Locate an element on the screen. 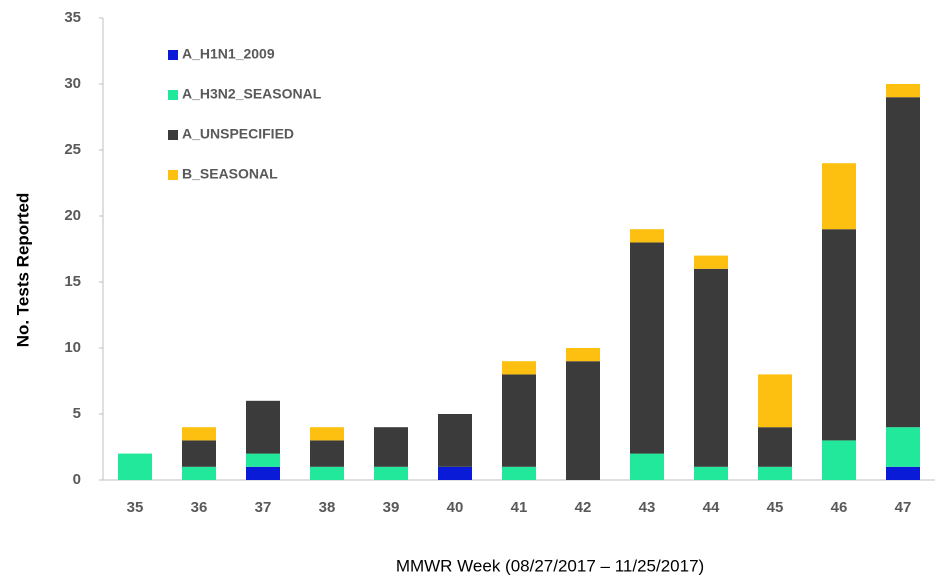 The width and height of the screenshot is (935, 580). y-axis-title: No. Tests Reported is located at coordinates (22, 270).